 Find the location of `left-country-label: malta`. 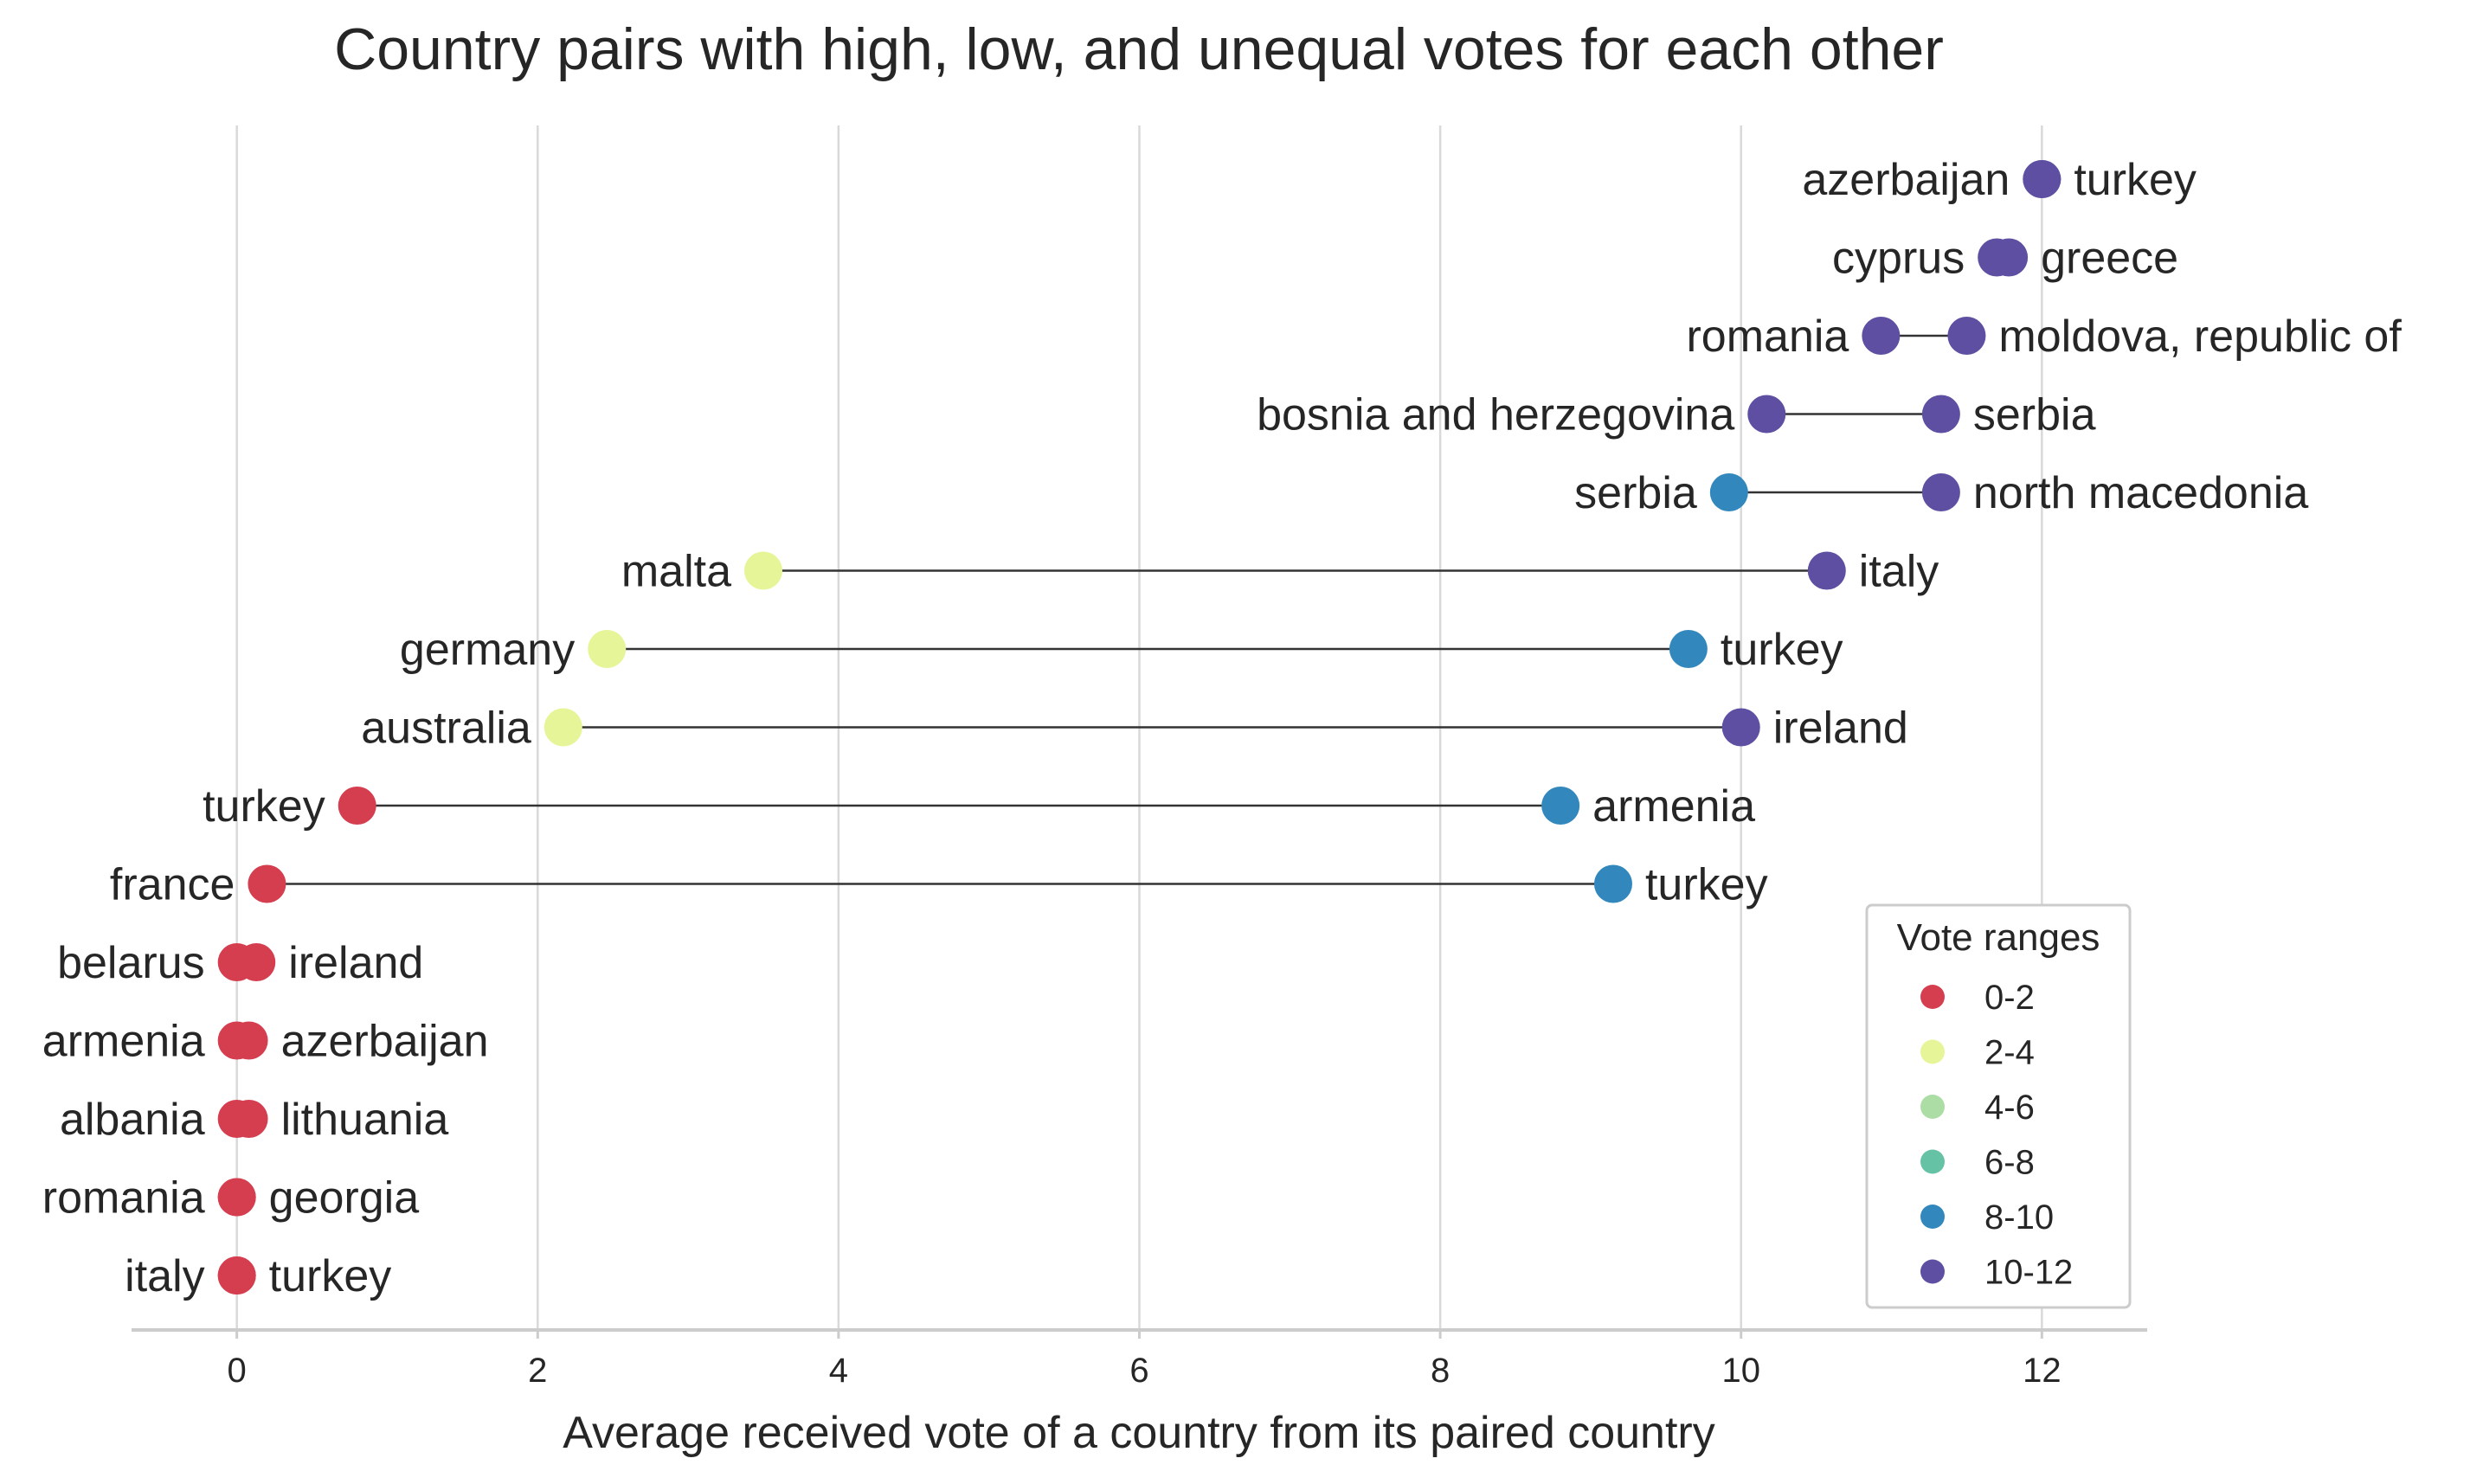

left-country-label: malta is located at coordinates (676, 572).